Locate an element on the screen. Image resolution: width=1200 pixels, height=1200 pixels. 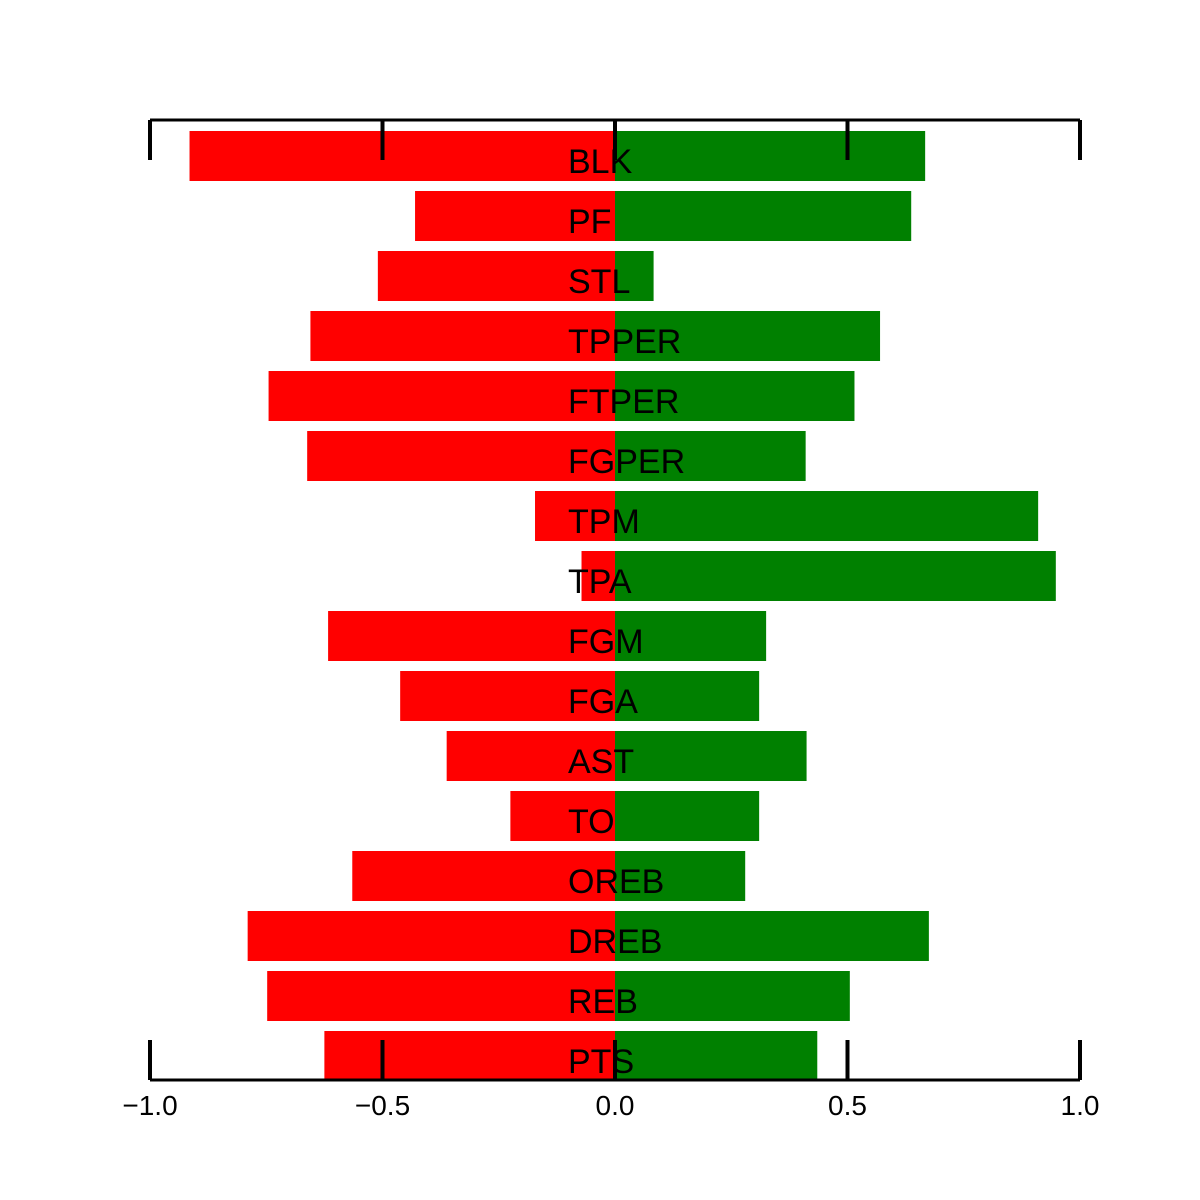
x-tick-label-0: −1.0 is located at coordinates (149, 1105).